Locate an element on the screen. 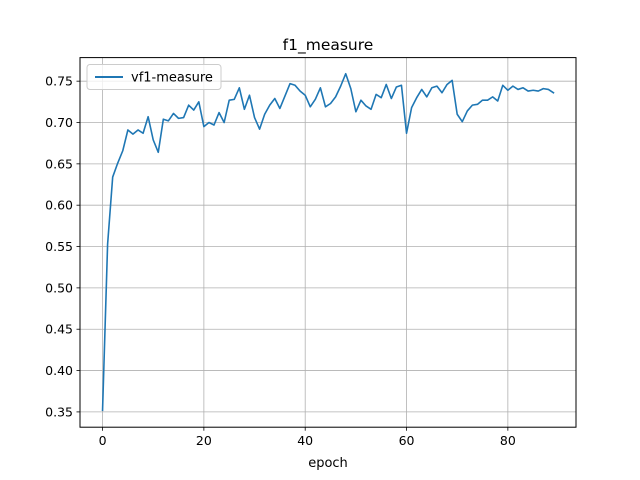  y-tick-label: 0.75 is located at coordinates (59, 81).